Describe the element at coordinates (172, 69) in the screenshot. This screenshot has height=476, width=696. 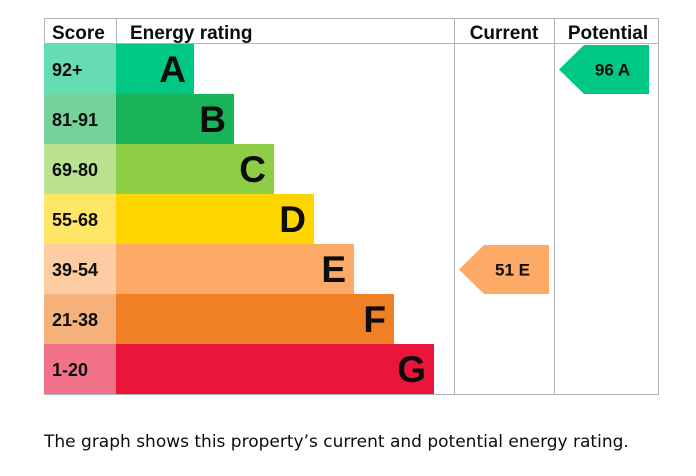
I see `band-letter-a: A` at that location.